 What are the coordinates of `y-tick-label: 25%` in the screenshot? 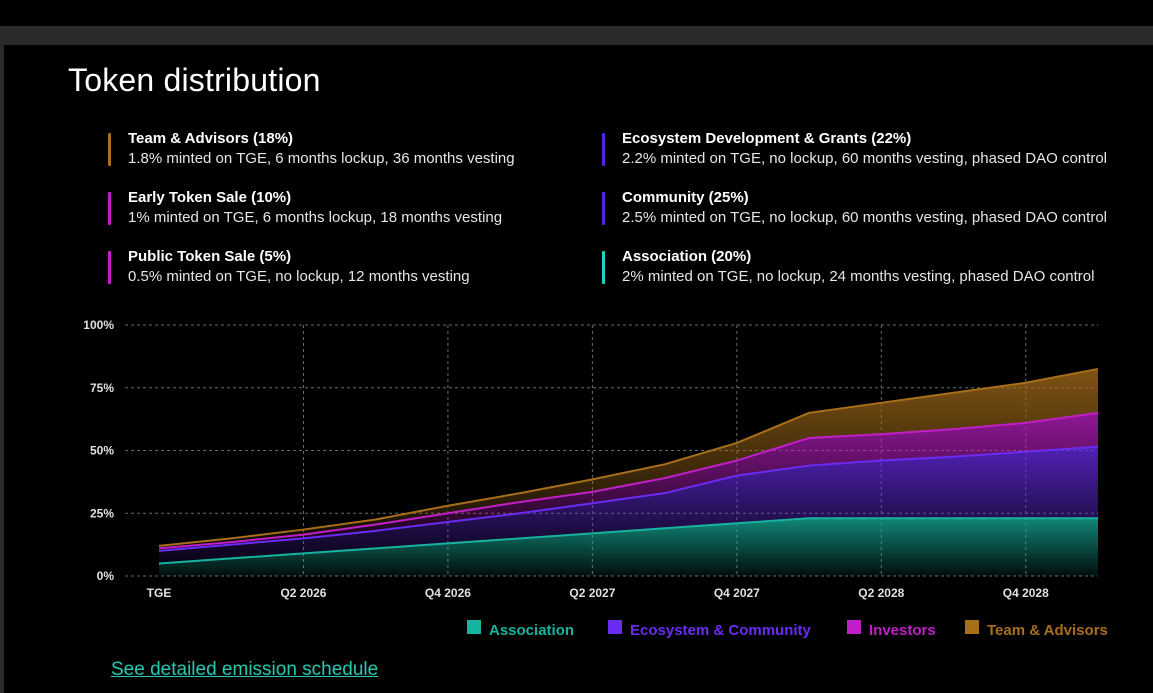 It's located at (102, 513).